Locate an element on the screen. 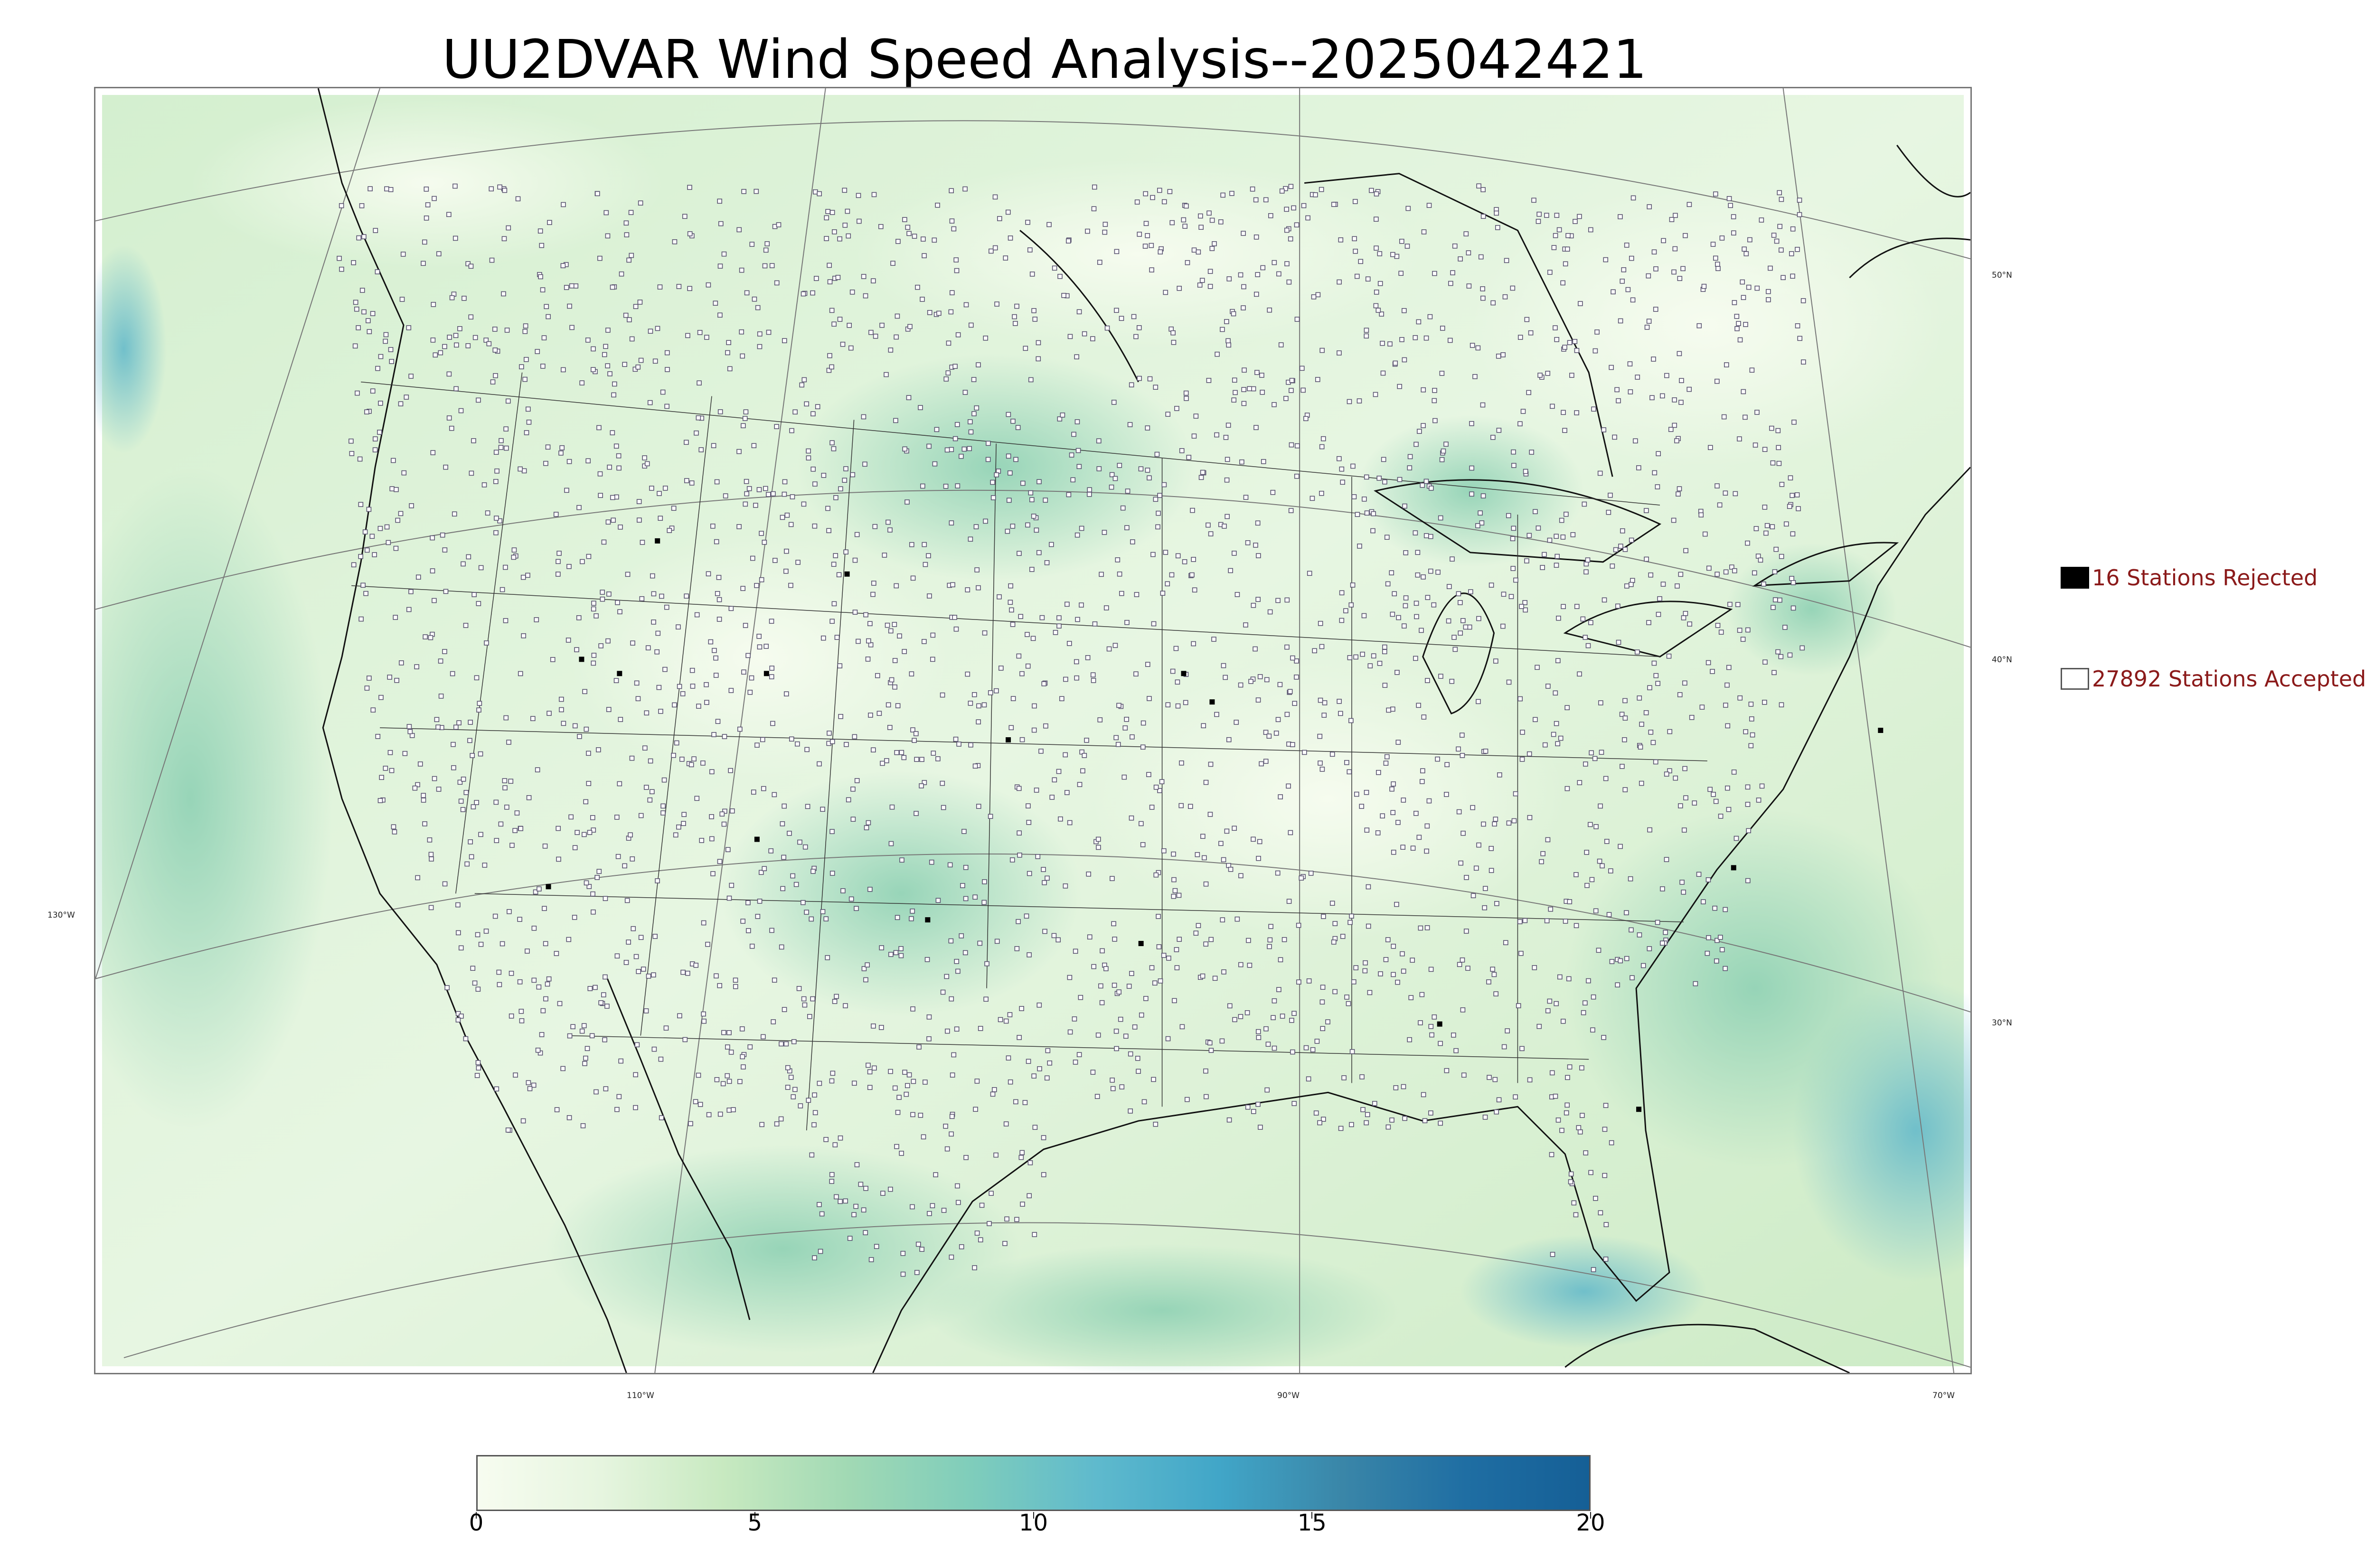  lat-label-30n: 30°N is located at coordinates (2002, 1023).